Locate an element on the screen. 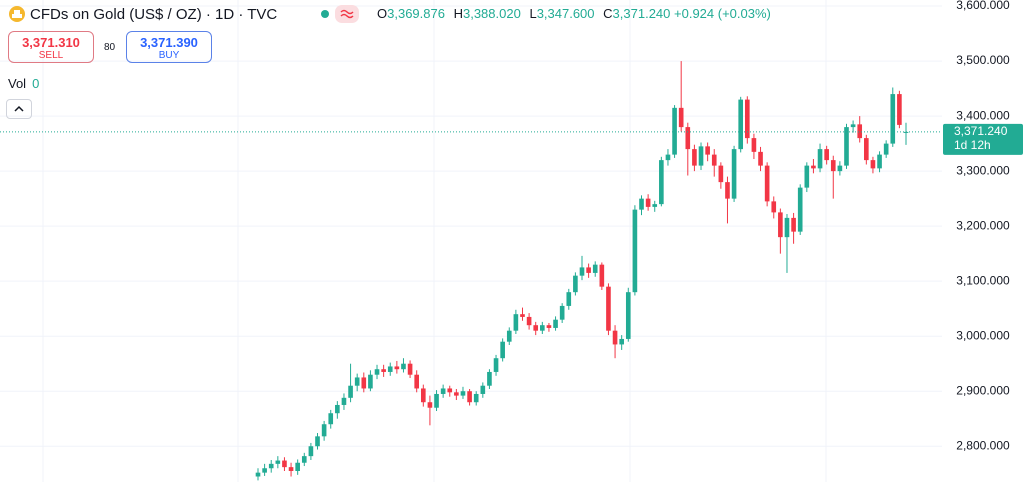 The image size is (1024, 482). y-tick-label: 3,100.000 is located at coordinates (983, 280).